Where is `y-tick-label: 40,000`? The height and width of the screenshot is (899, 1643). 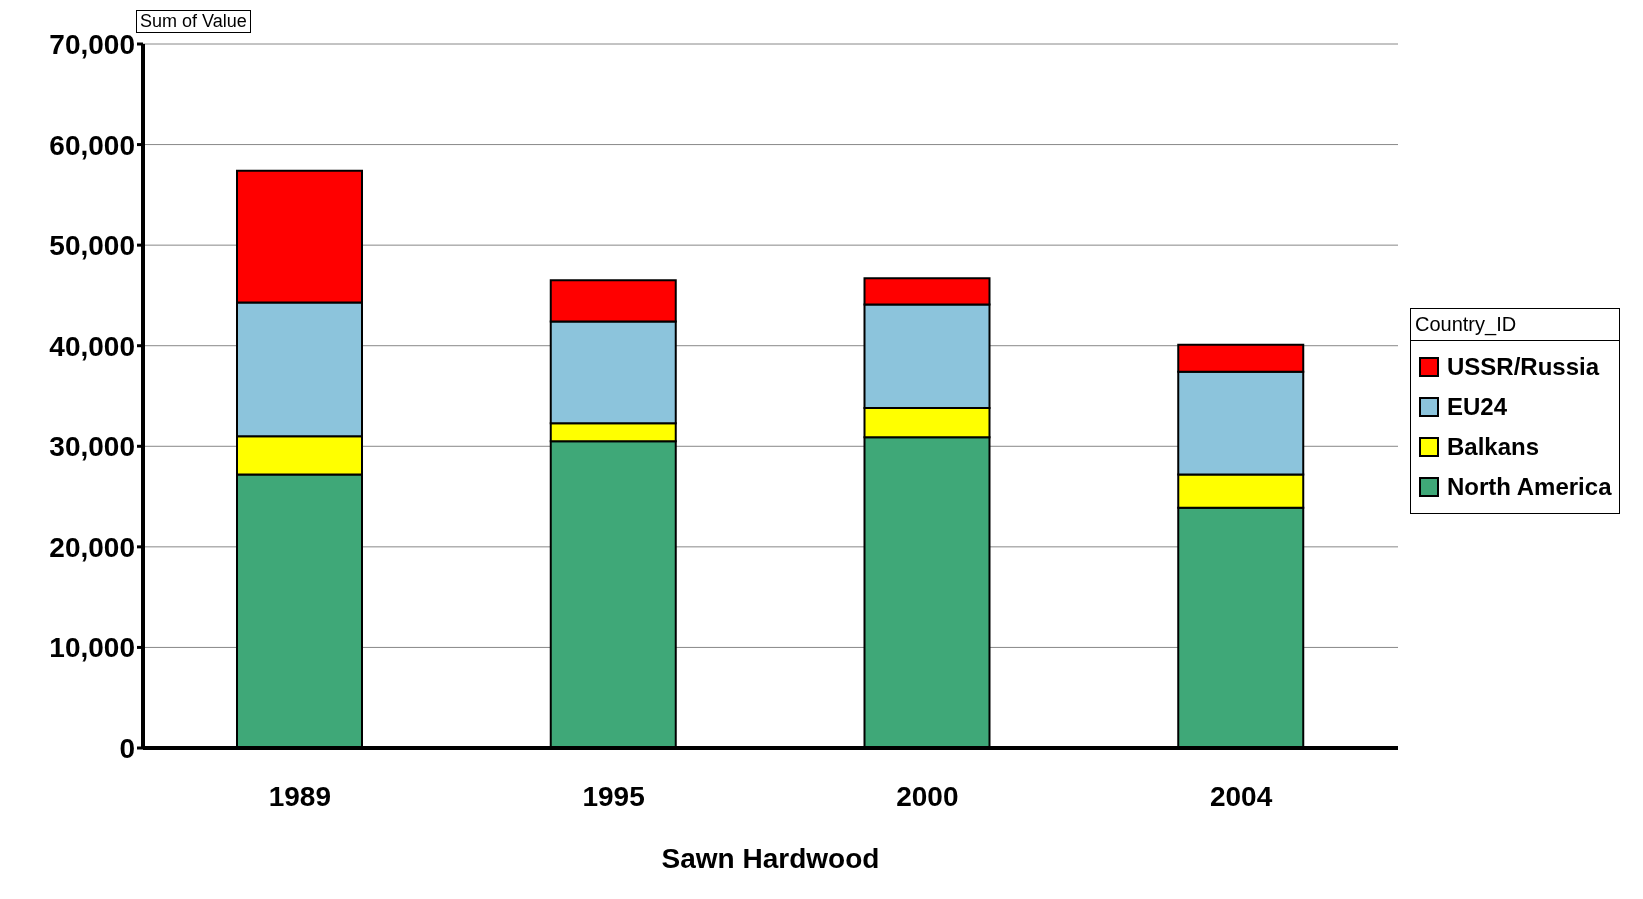 y-tick-label: 40,000 is located at coordinates (92, 346).